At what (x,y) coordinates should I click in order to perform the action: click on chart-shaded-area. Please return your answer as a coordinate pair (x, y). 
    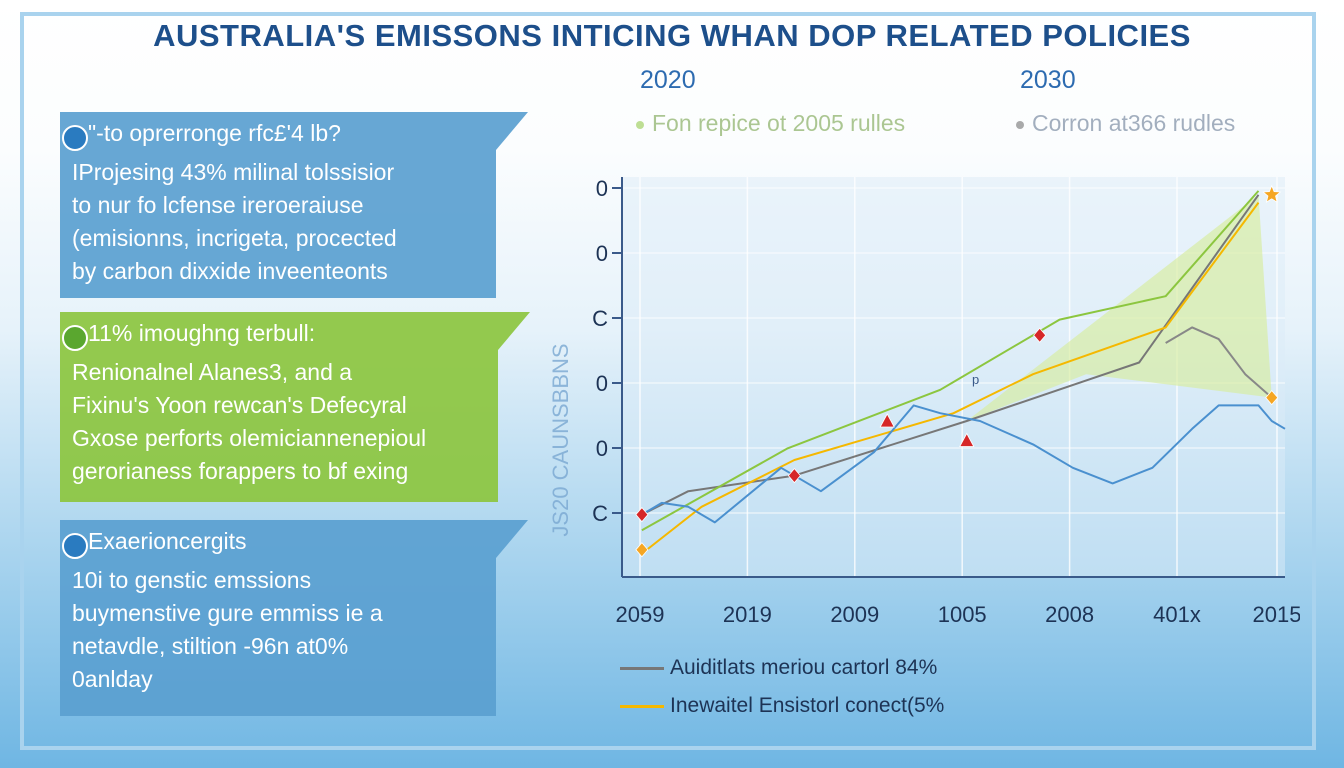
    Looking at the image, I should click on (1119, 307).